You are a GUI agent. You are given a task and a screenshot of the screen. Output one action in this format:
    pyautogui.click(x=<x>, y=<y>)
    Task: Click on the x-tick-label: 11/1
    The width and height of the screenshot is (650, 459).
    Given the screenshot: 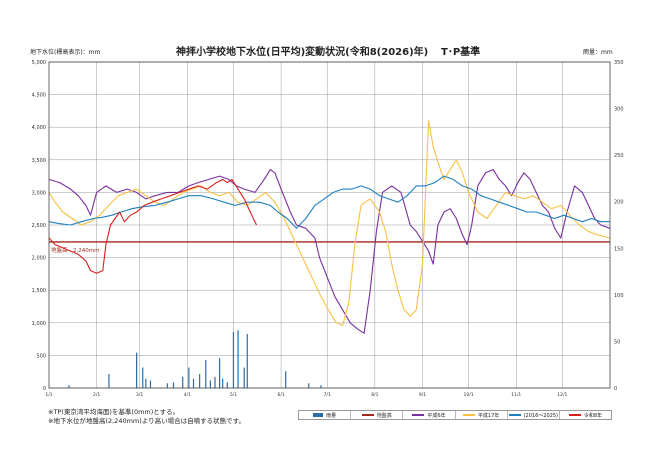 What is the action you would take?
    pyautogui.click(x=516, y=395)
    